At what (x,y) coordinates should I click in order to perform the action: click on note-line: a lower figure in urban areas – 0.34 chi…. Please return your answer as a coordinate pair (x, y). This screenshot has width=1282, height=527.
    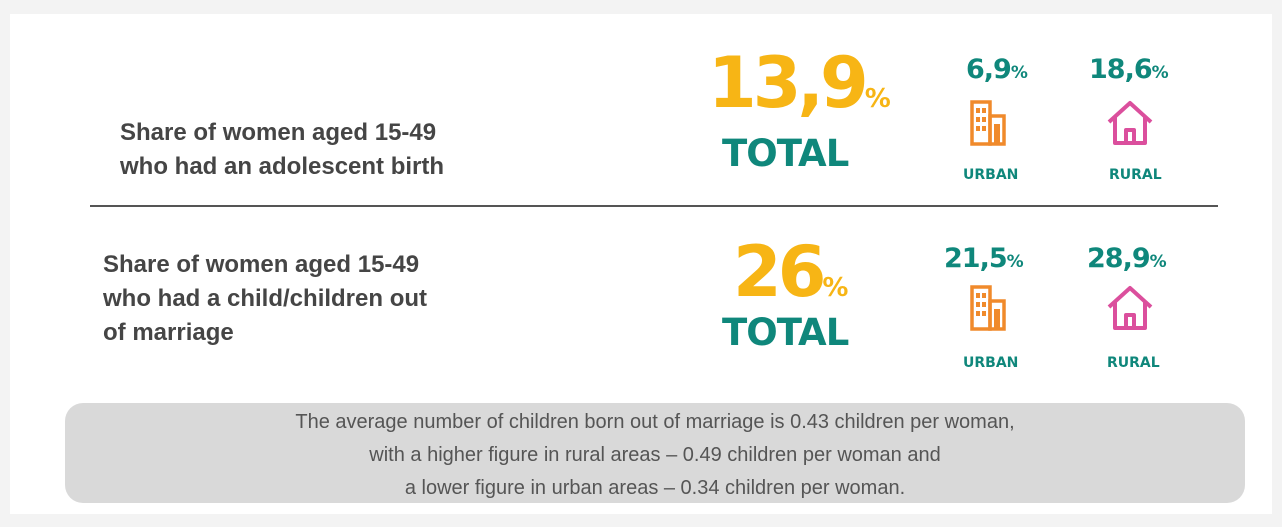
    Looking at the image, I should click on (655, 488).